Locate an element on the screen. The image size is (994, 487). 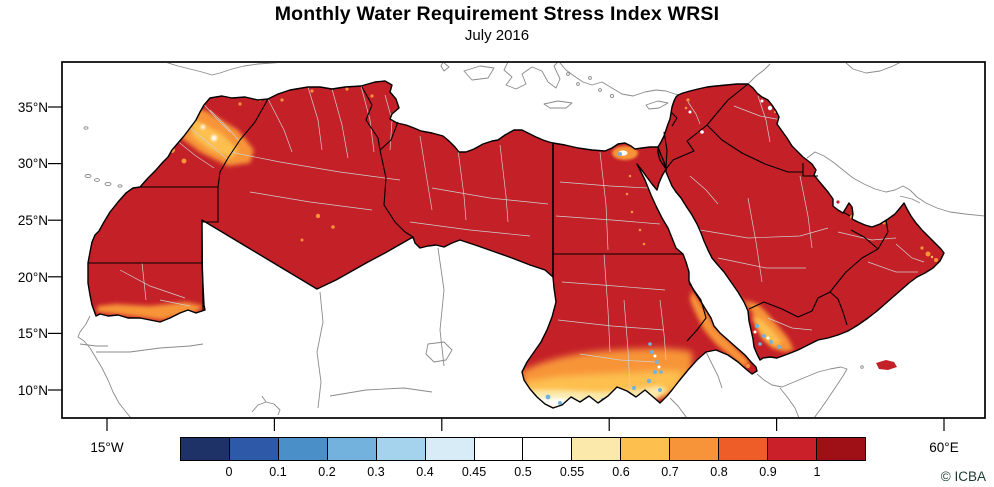
colorbar-labels: 0 0.1 0.2 0.3 0.4 0.45 0.5 0.55 0.6 0.7 0.8 0.9 1 is located at coordinates (523, 473).